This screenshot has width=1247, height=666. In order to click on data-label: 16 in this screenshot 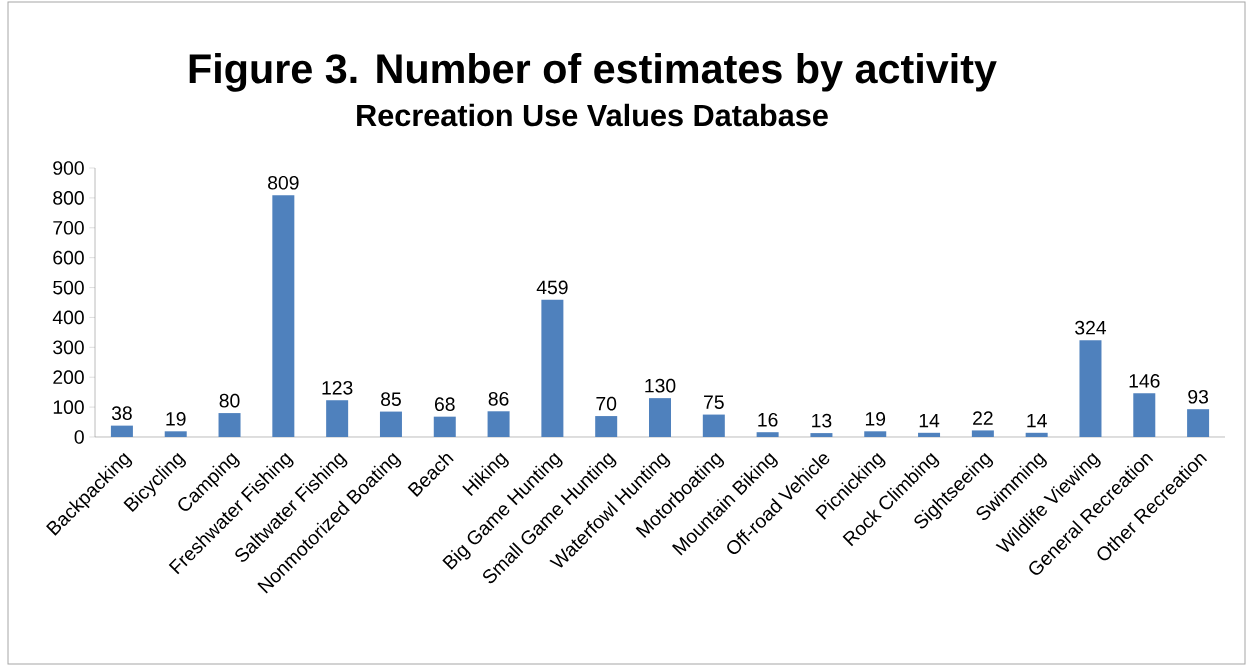, I will do `click(768, 419)`.